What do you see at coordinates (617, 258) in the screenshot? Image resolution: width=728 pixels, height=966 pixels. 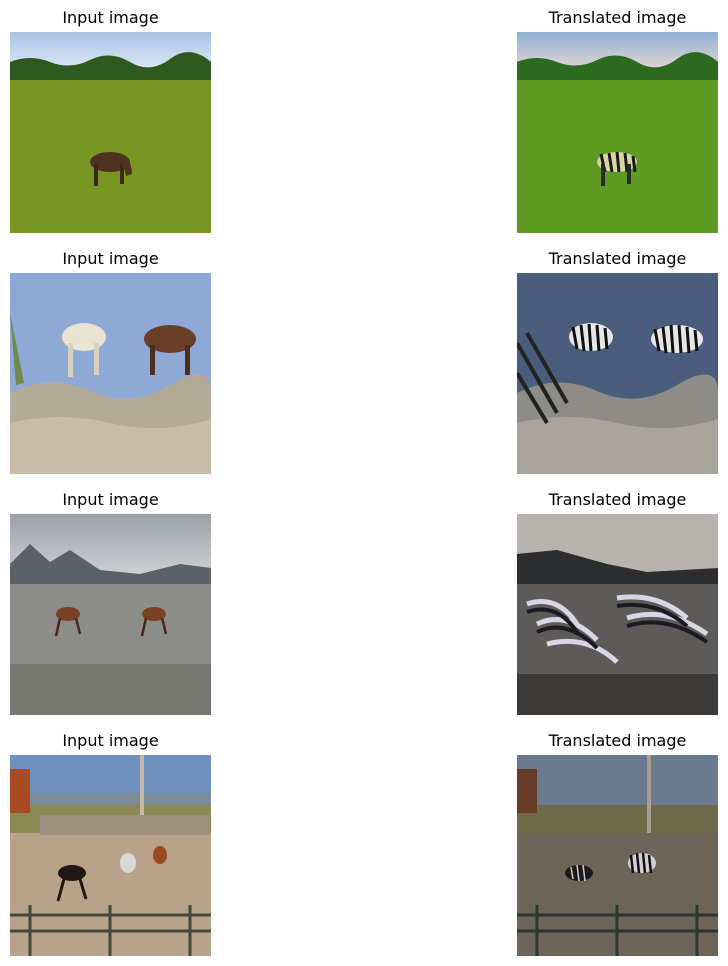 I see `output-title-2: Translated image` at bounding box center [617, 258].